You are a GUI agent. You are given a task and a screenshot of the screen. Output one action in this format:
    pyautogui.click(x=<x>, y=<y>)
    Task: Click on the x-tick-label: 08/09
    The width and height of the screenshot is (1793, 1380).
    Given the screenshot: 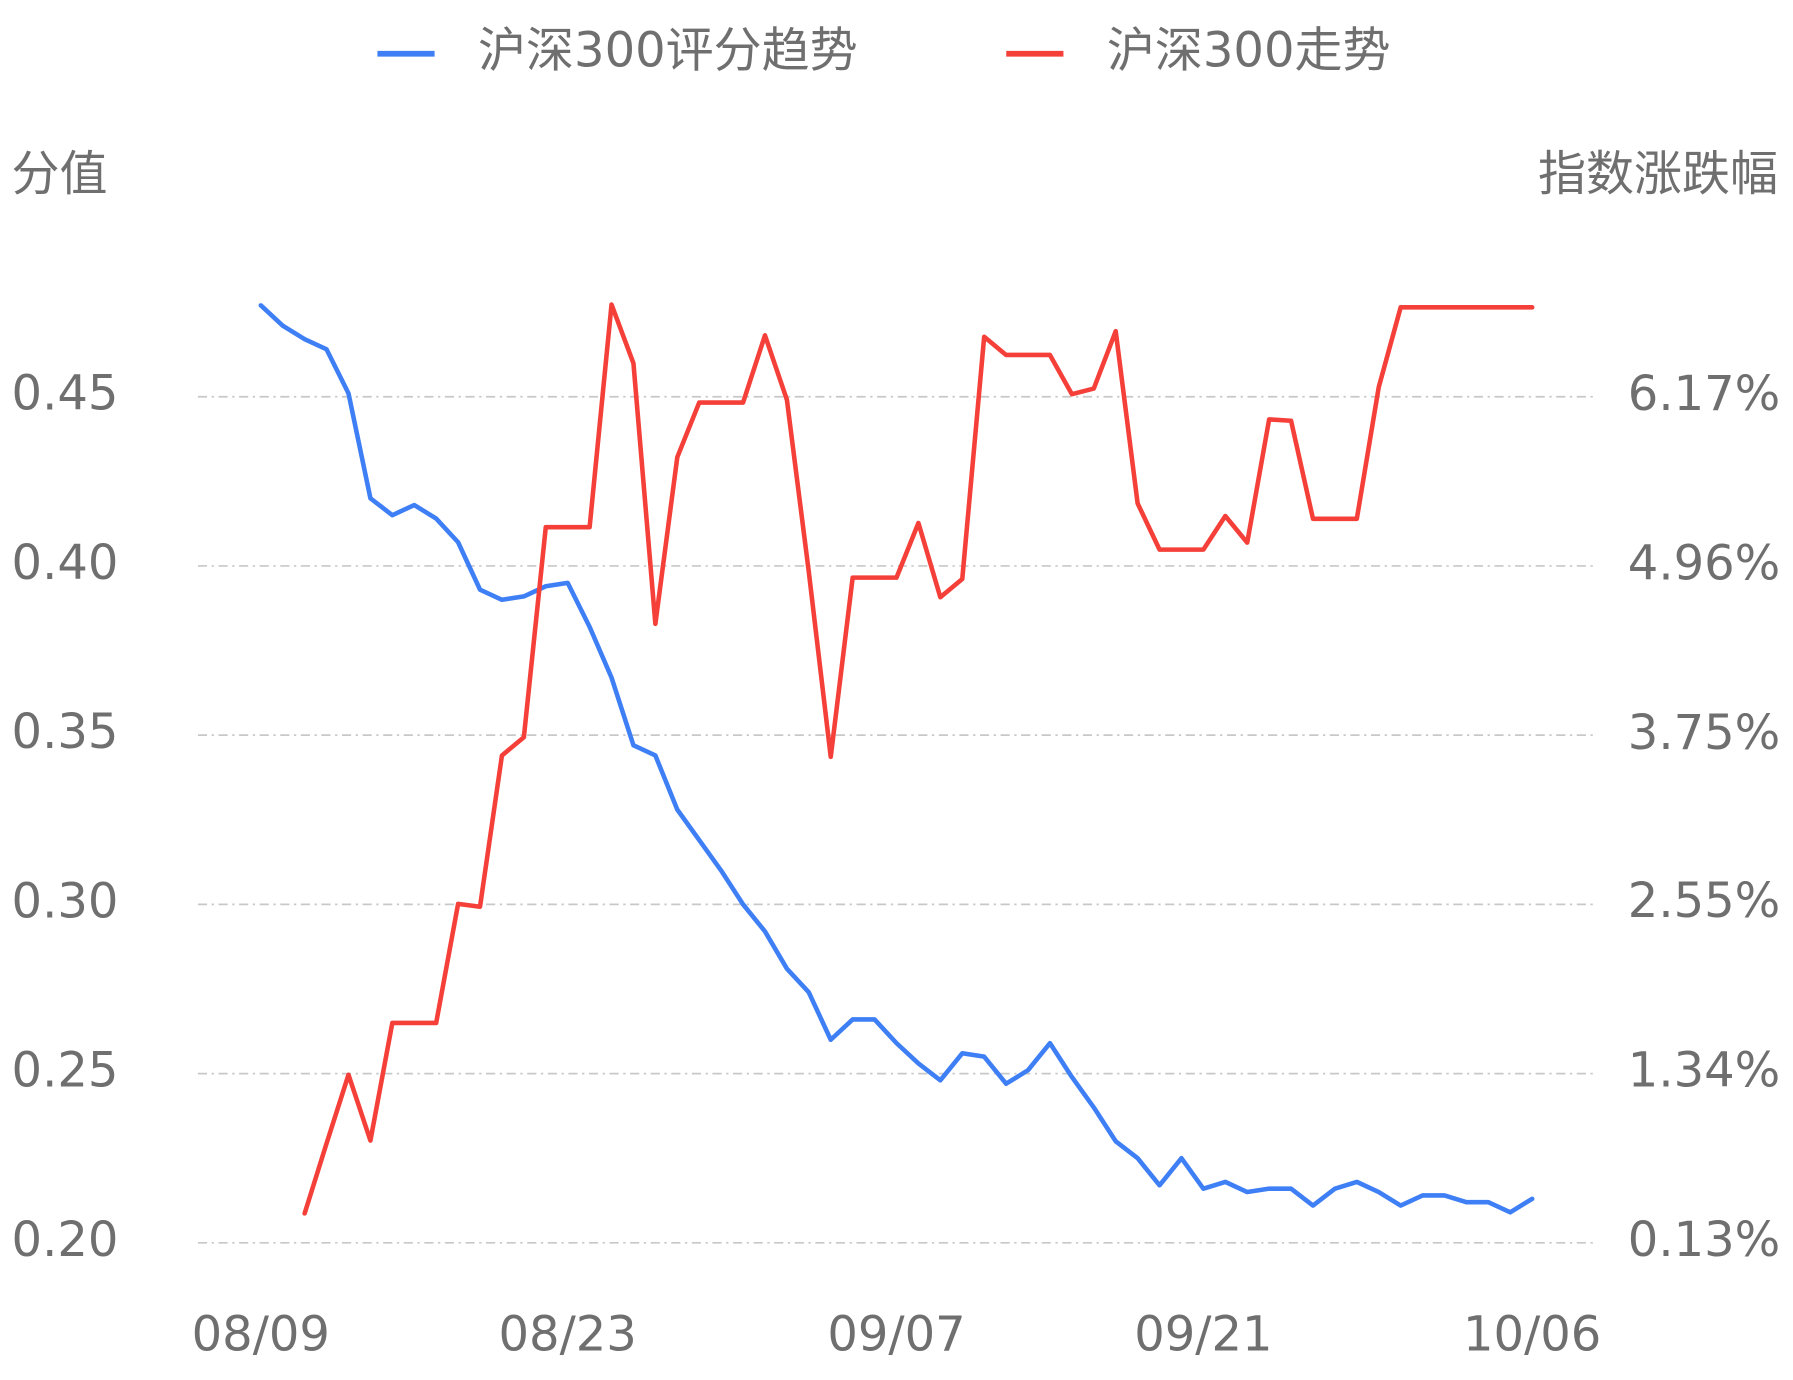 What is the action you would take?
    pyautogui.click(x=261, y=1335)
    